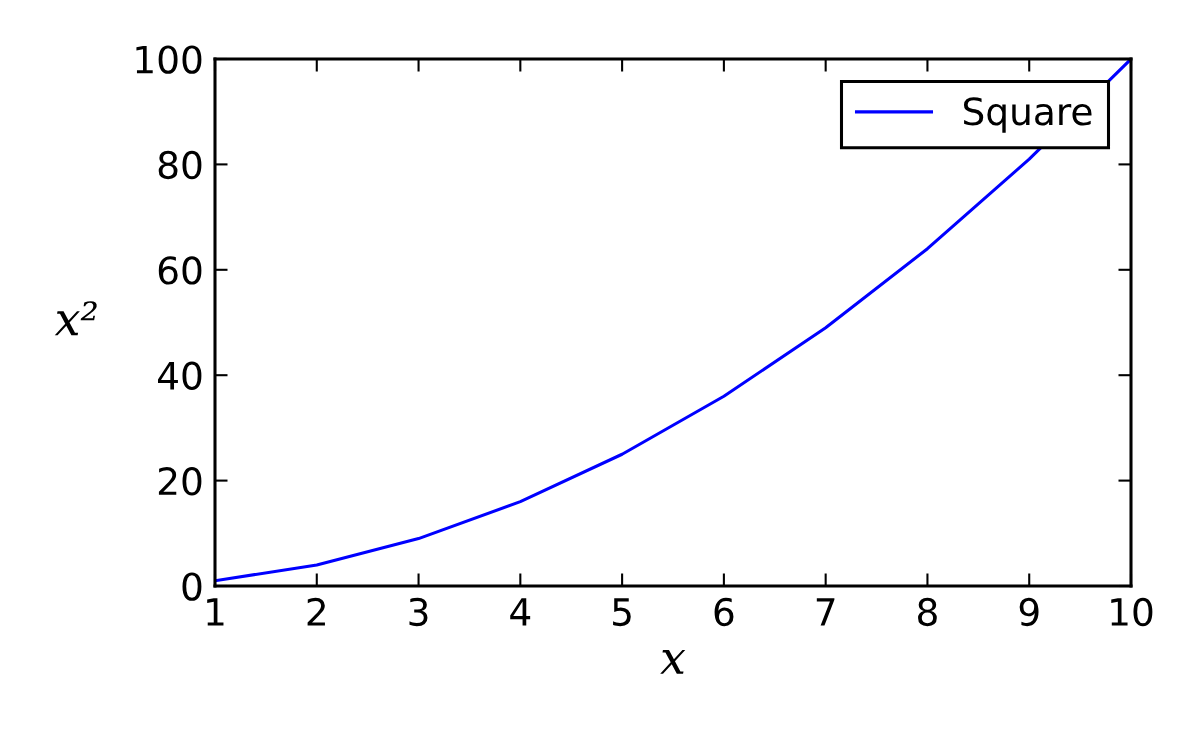 The height and width of the screenshot is (741, 1200). Describe the element at coordinates (622, 612) in the screenshot. I see `x-tick-label: 5` at that location.